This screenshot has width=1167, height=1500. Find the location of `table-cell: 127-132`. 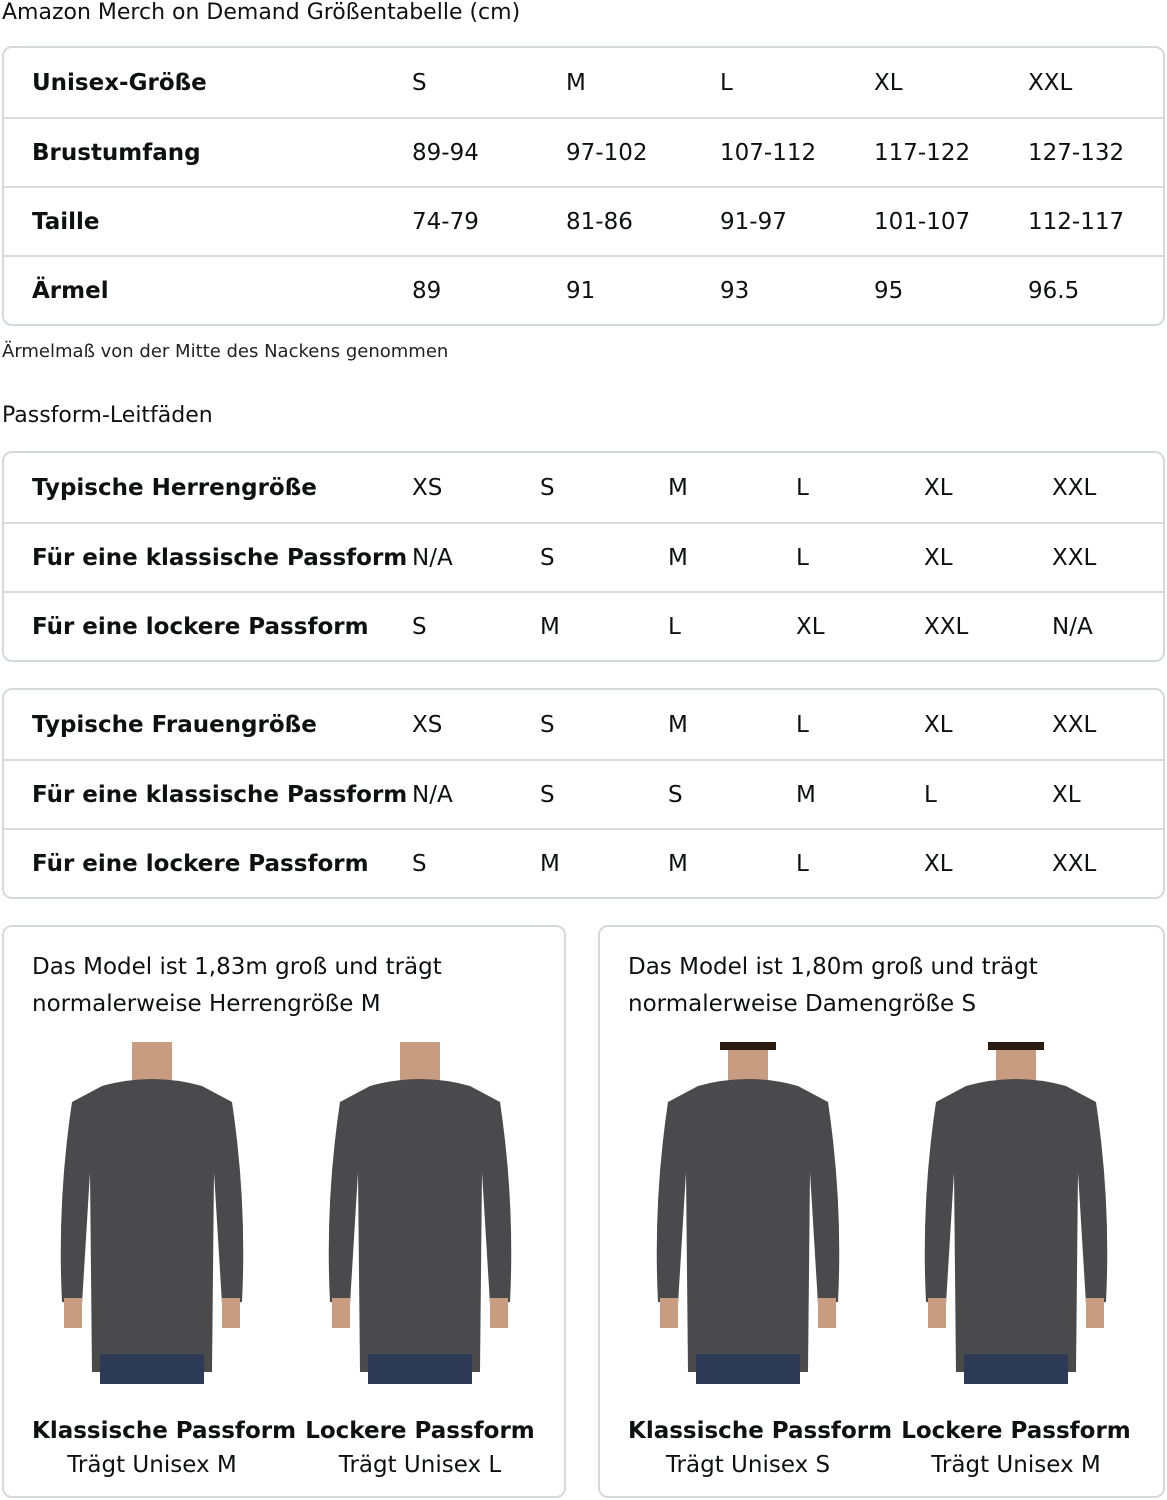

table-cell: 127-132 is located at coordinates (1076, 152).